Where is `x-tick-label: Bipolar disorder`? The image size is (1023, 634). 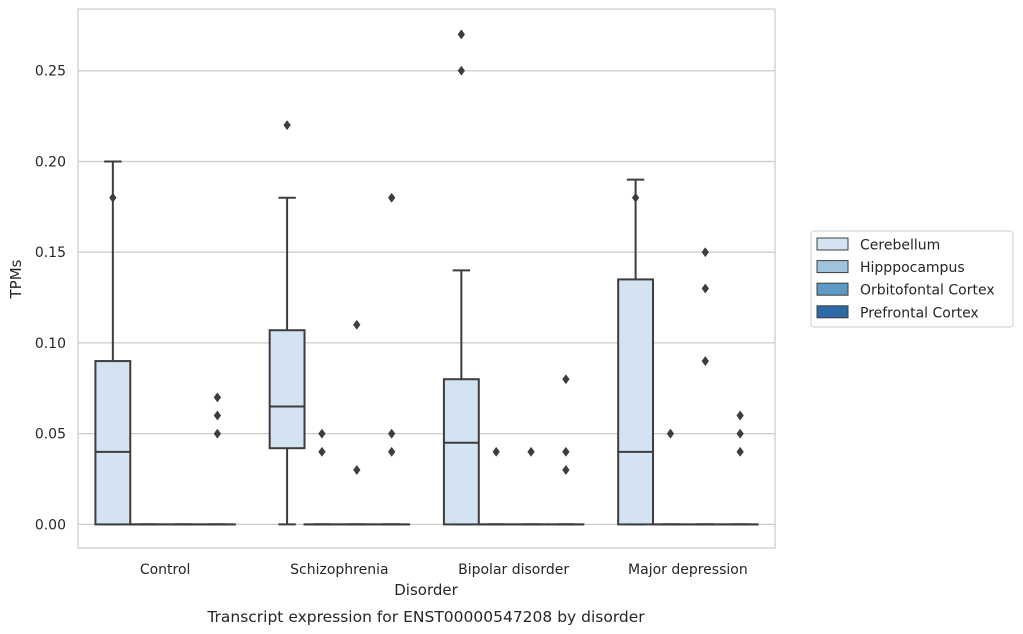
x-tick-label: Bipolar disorder is located at coordinates (513, 570).